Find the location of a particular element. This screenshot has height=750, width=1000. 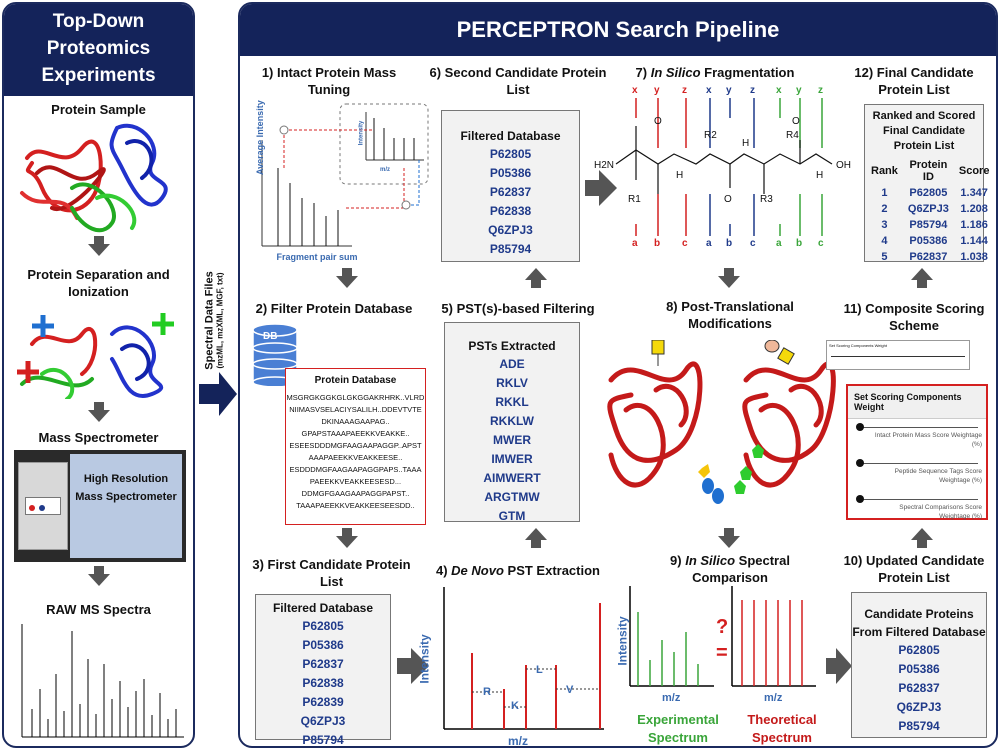

mass-spectrometer-image: High Resolution Mass Spectrometer is located at coordinates (100, 506).